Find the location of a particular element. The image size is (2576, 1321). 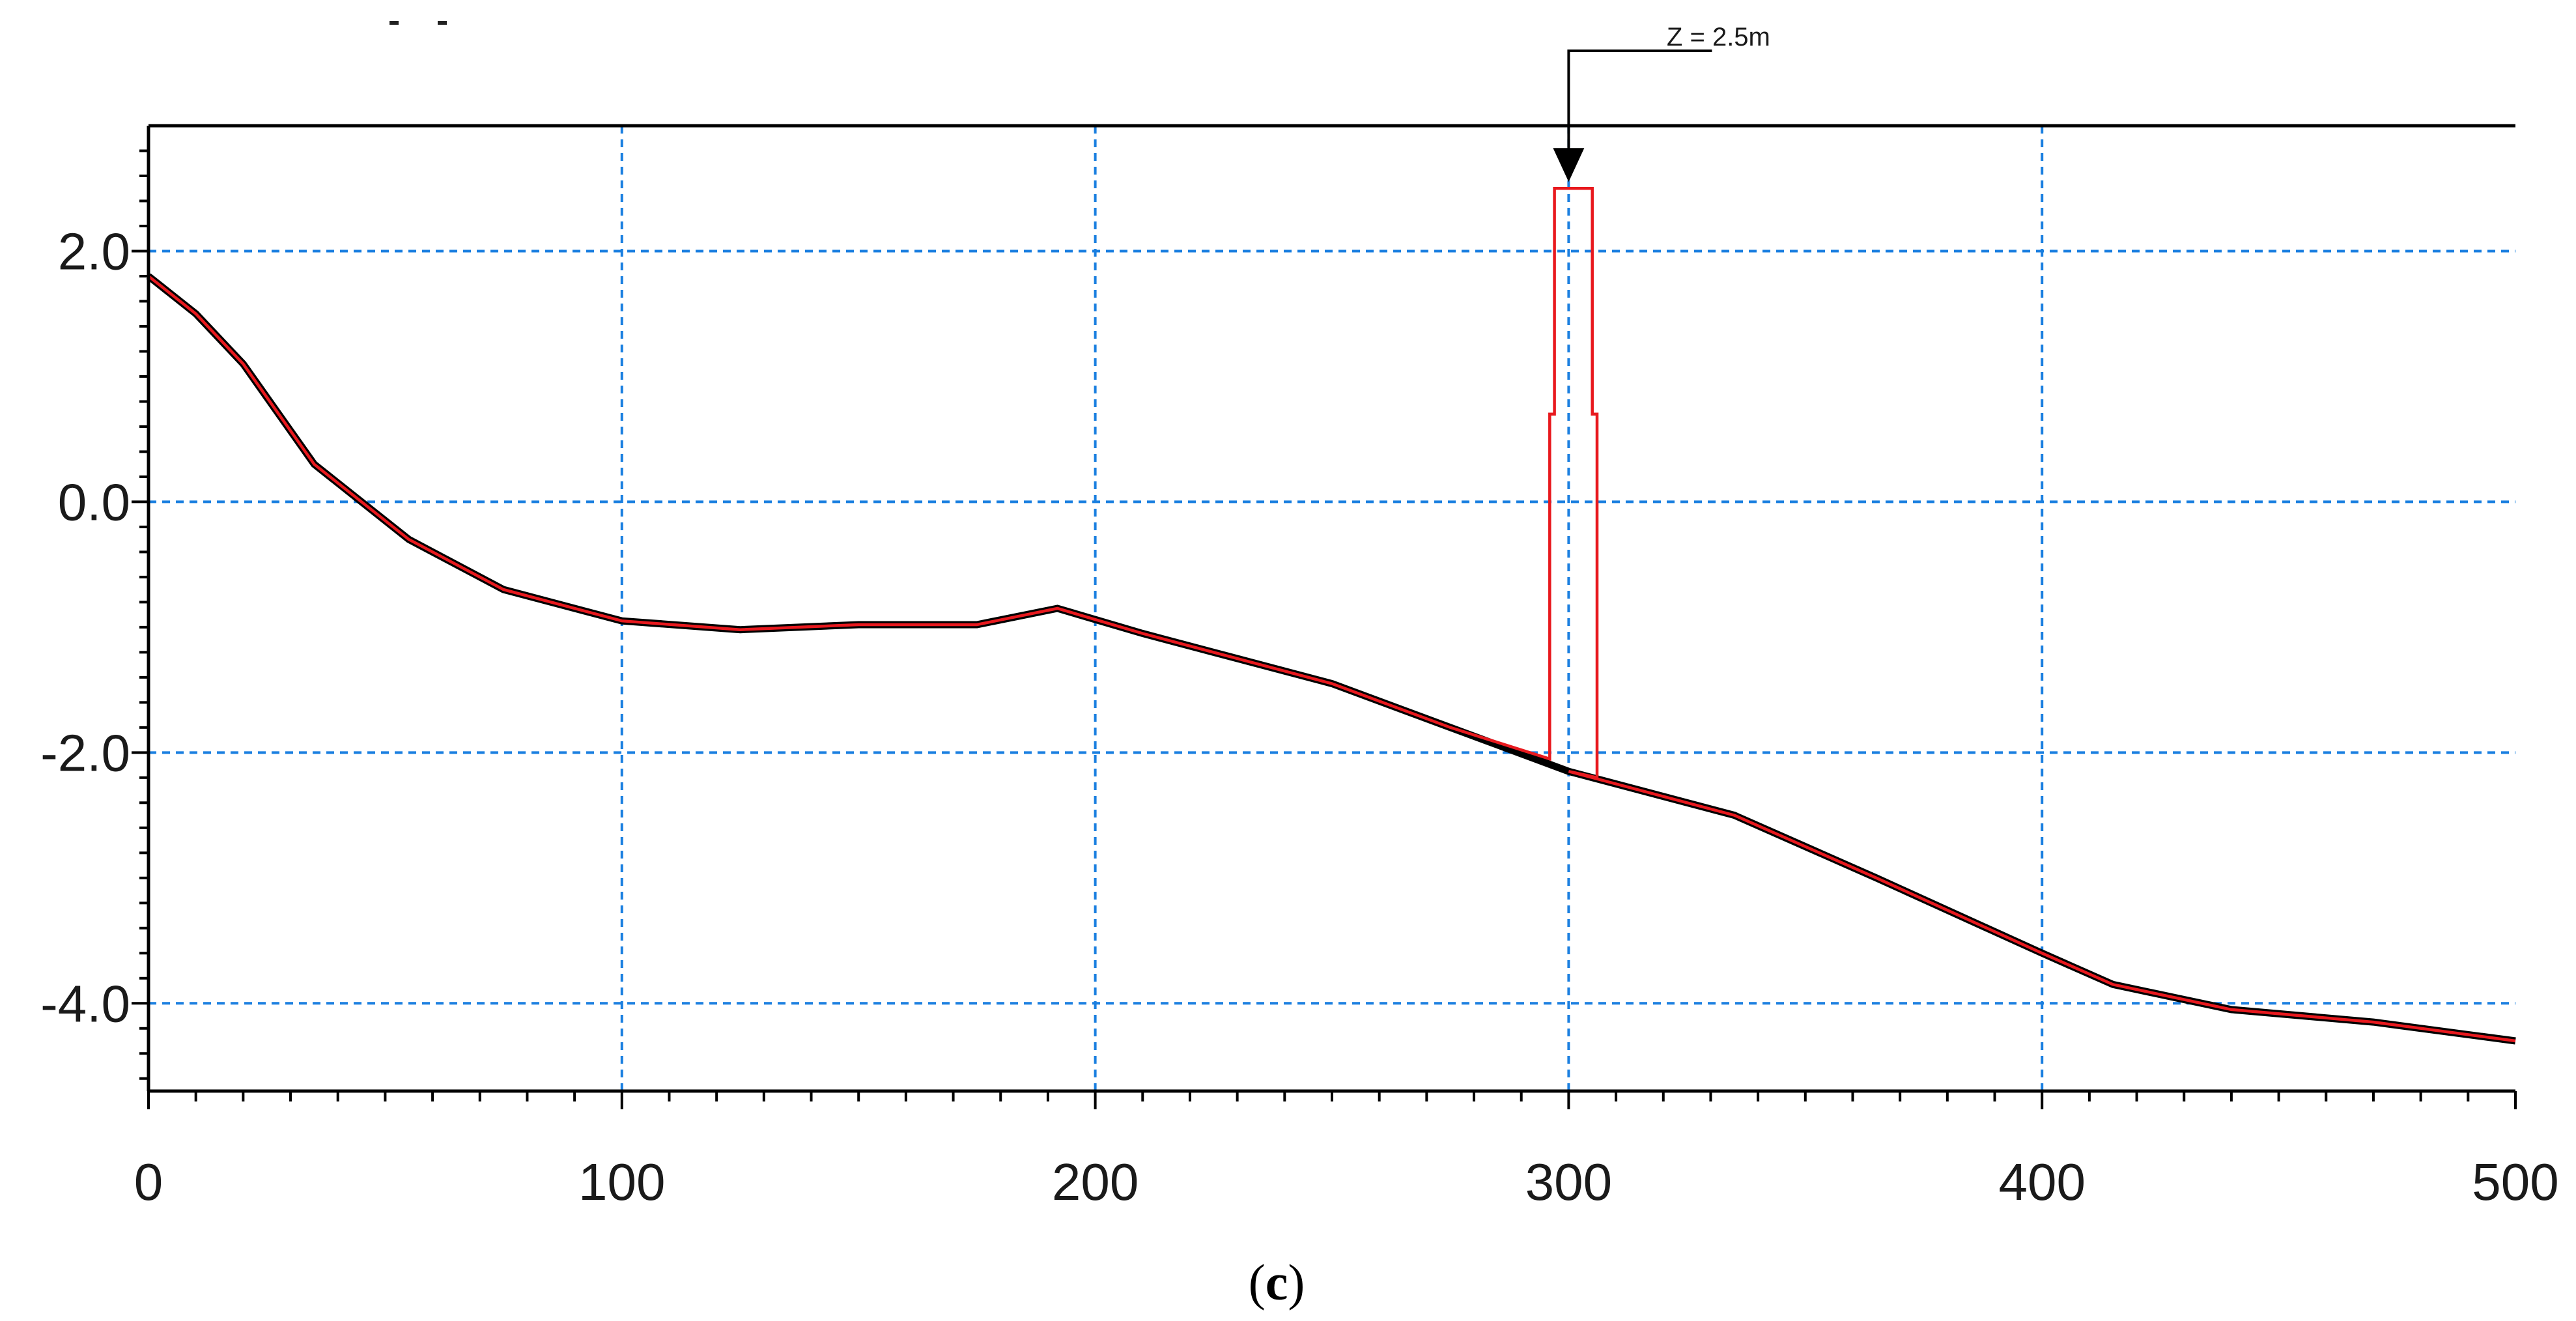

stray-mark-right is located at coordinates (442, 23).